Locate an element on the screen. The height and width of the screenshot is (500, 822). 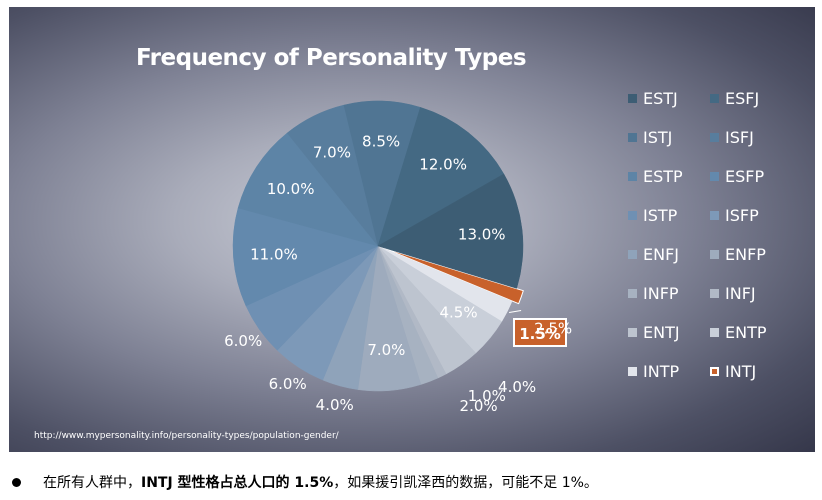
data-label-esfj: 12.0% is located at coordinates (443, 164).